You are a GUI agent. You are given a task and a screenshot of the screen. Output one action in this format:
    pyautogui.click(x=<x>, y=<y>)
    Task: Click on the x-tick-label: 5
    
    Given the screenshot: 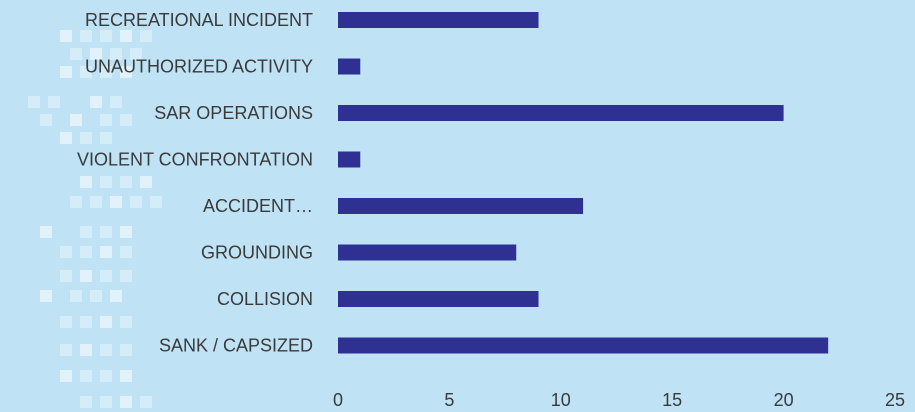 What is the action you would take?
    pyautogui.click(x=449, y=400)
    